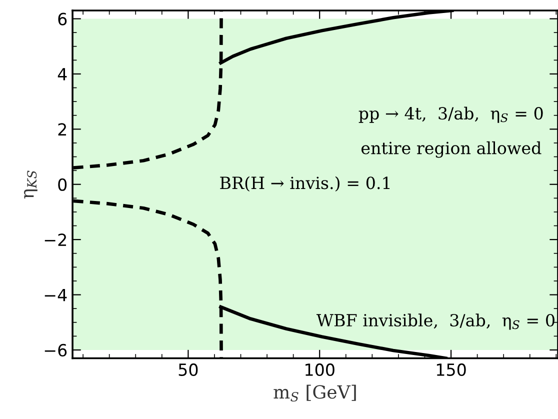 The height and width of the screenshot is (419, 558). Describe the element at coordinates (31, 184) in the screenshot. I see `y-axis-title: η$_{KS}$` at that location.